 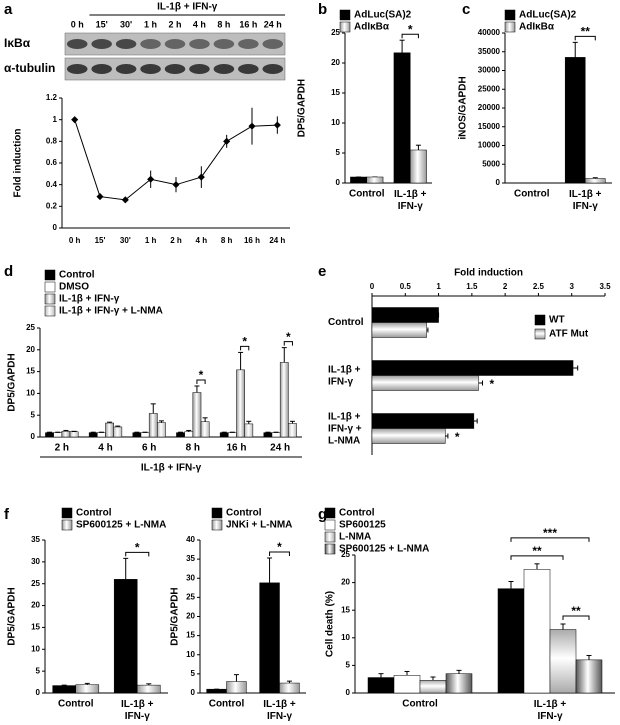 I want to click on panel-letter: a, so click(x=8, y=9).